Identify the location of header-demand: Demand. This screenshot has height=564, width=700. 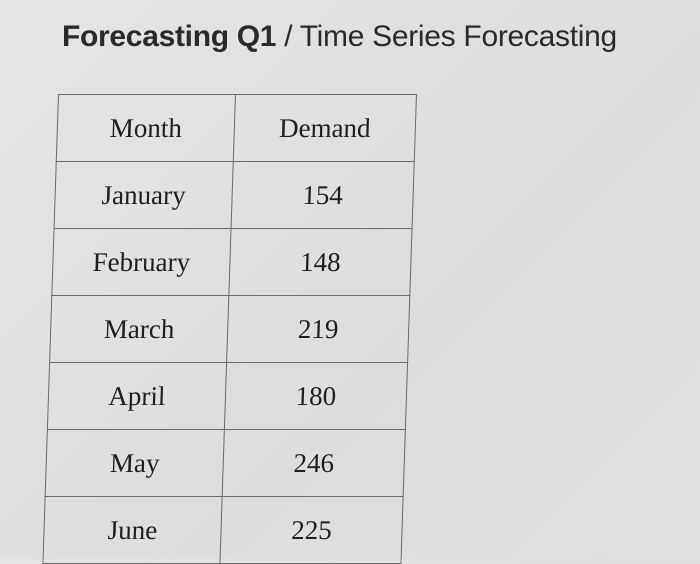
(325, 128).